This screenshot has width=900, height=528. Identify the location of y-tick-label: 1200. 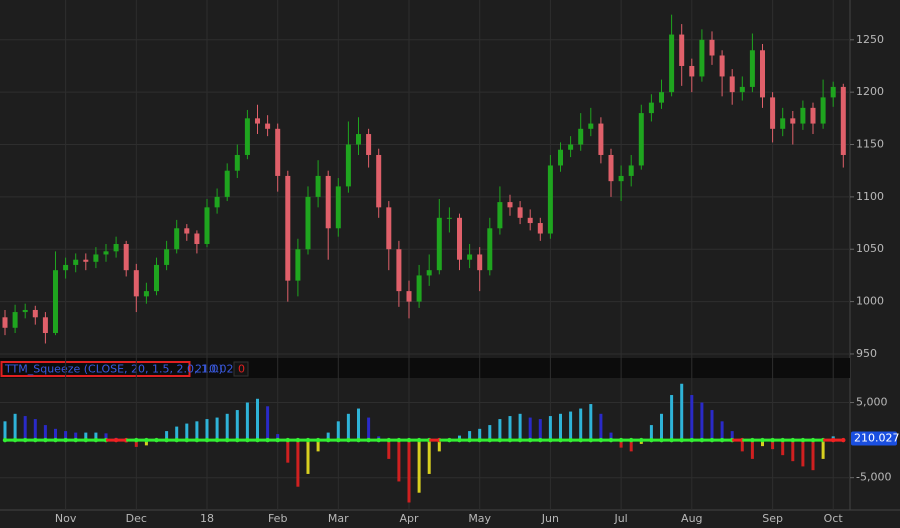
(870, 91).